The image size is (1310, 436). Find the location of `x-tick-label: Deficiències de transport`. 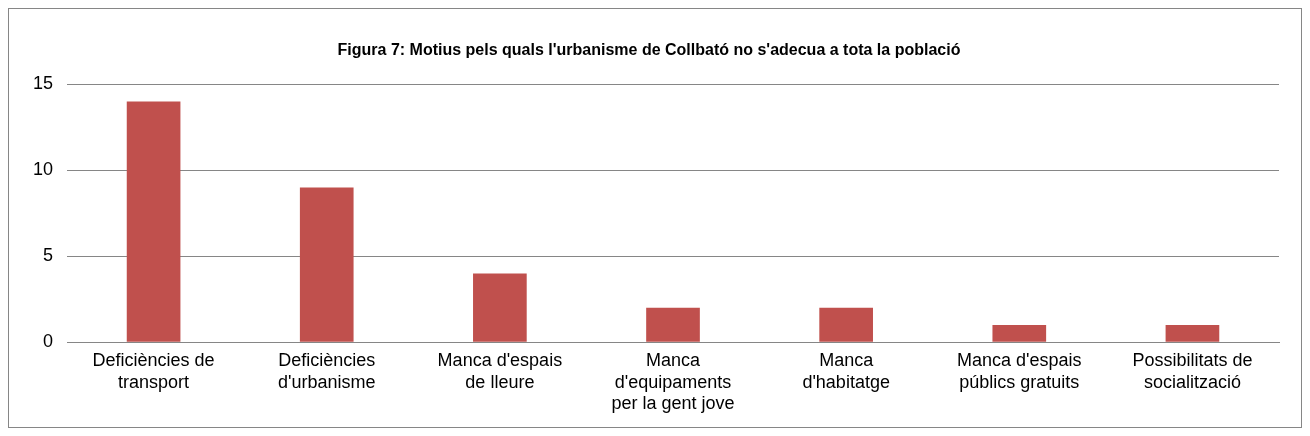

x-tick-label: Deficiències de transport is located at coordinates (153, 370).